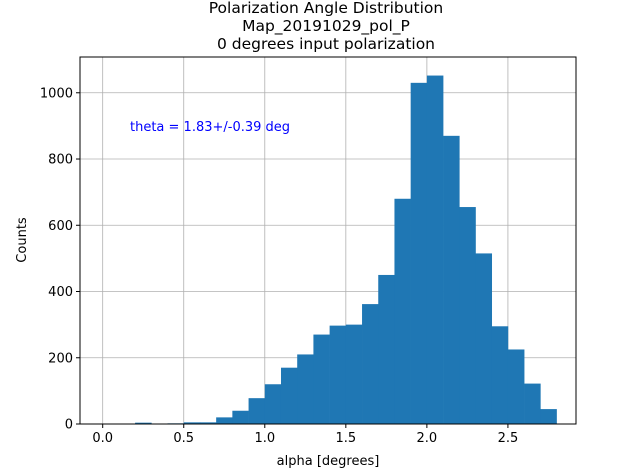 This screenshot has height=476, width=640. What do you see at coordinates (60, 259) in the screenshot?
I see `y-axis-ticks: 0 200 400 600 800 1000` at bounding box center [60, 259].